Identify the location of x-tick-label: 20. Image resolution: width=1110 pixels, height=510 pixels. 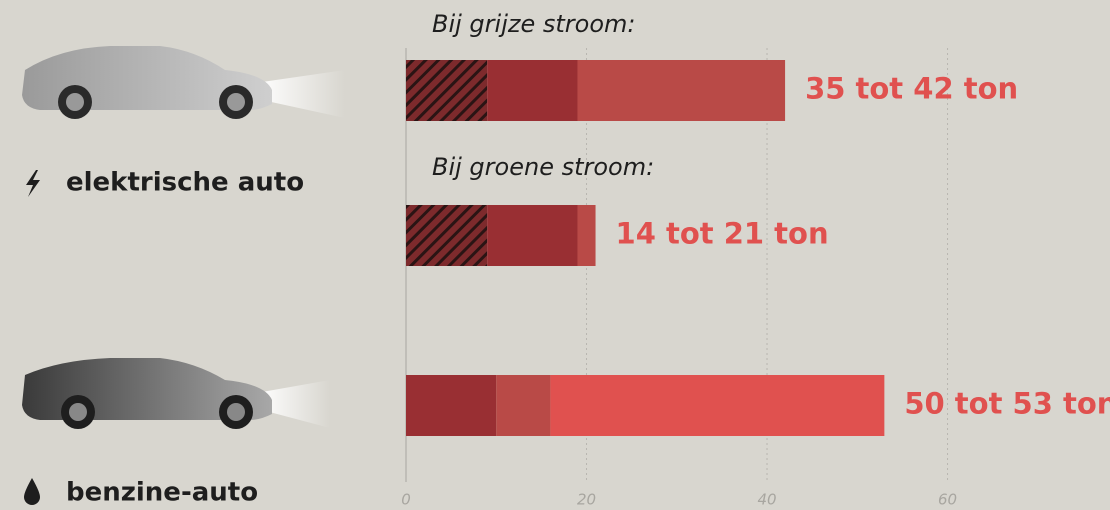
(586, 500).